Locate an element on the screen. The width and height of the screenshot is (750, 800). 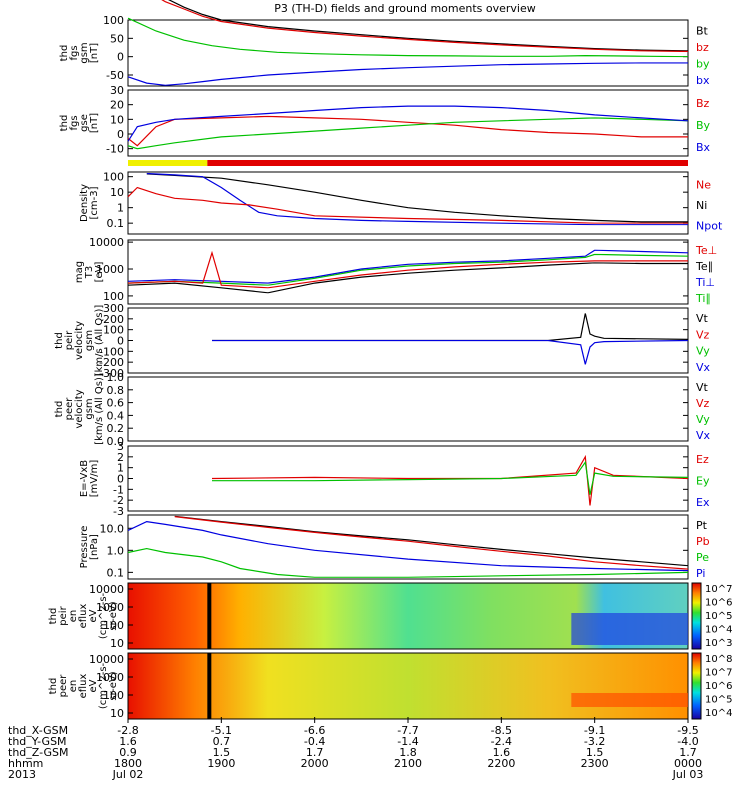
series-Te⊥ is located at coordinates (408, 270).